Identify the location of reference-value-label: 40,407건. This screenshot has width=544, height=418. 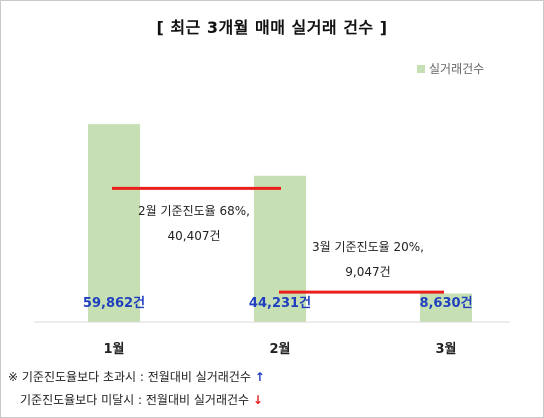
(193, 236).